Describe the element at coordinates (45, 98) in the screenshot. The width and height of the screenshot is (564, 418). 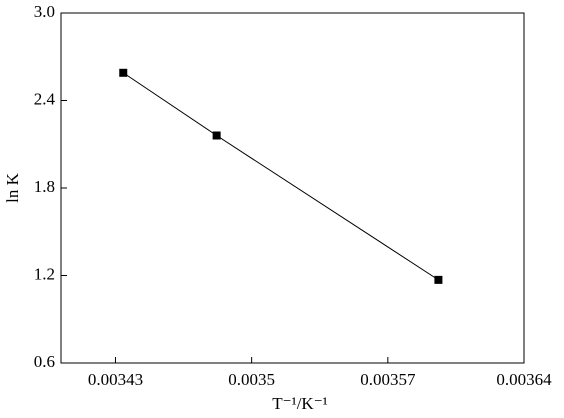
I see `y-tick-label: 2.4` at that location.